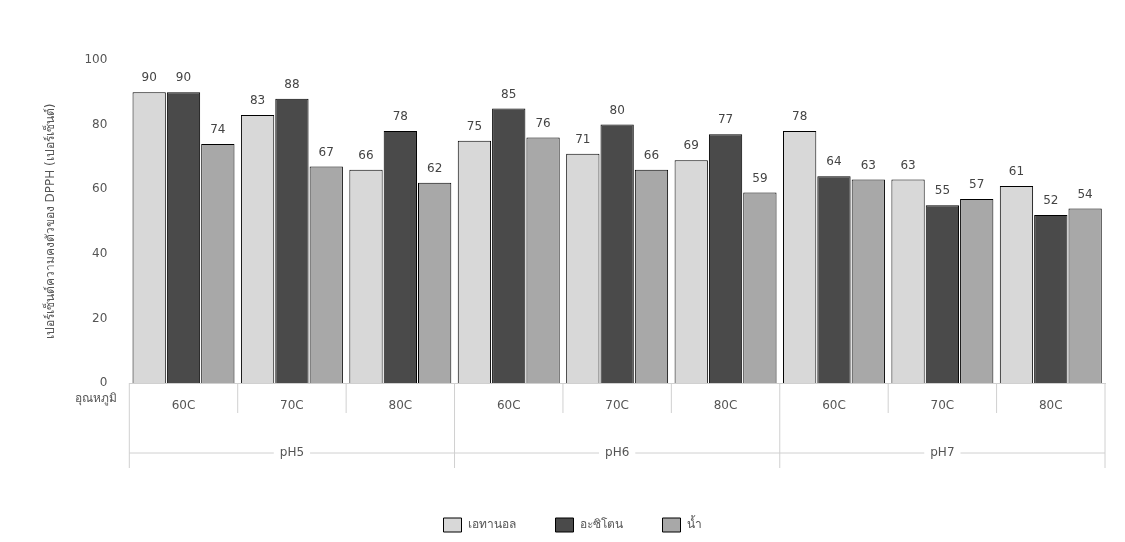 This screenshot has width=1125, height=542. What do you see at coordinates (601, 524) in the screenshot?
I see `legend-label: อะซิโตน` at bounding box center [601, 524].